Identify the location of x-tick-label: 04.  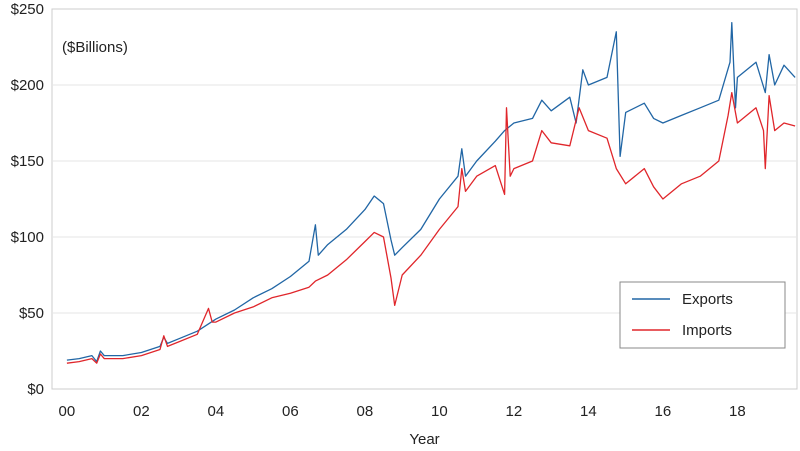
(216, 411).